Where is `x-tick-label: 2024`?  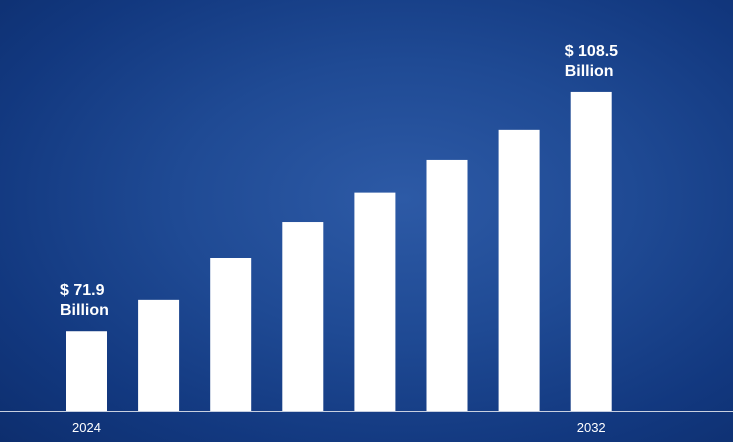
x-tick-label: 2024 is located at coordinates (86, 427).